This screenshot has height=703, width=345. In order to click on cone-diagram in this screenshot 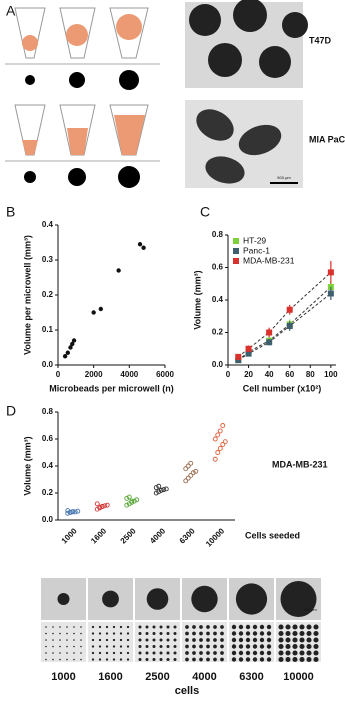, I will do `click(82, 97)`.